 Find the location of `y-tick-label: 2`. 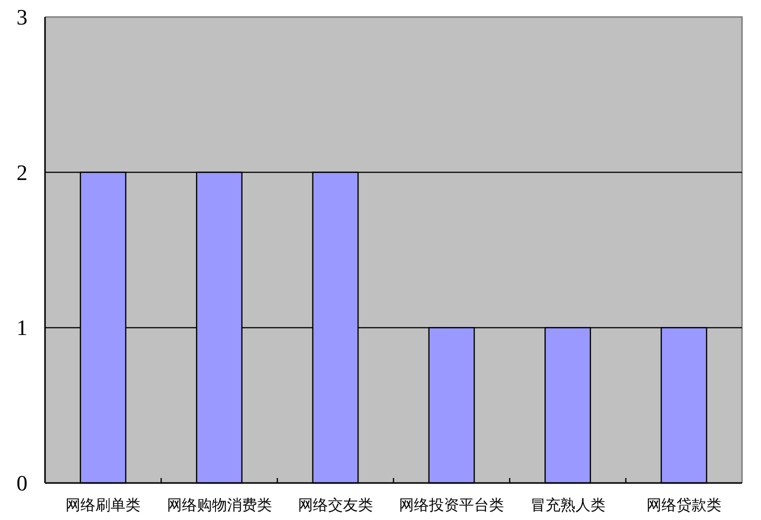

y-tick-label: 2 is located at coordinates (22, 172).